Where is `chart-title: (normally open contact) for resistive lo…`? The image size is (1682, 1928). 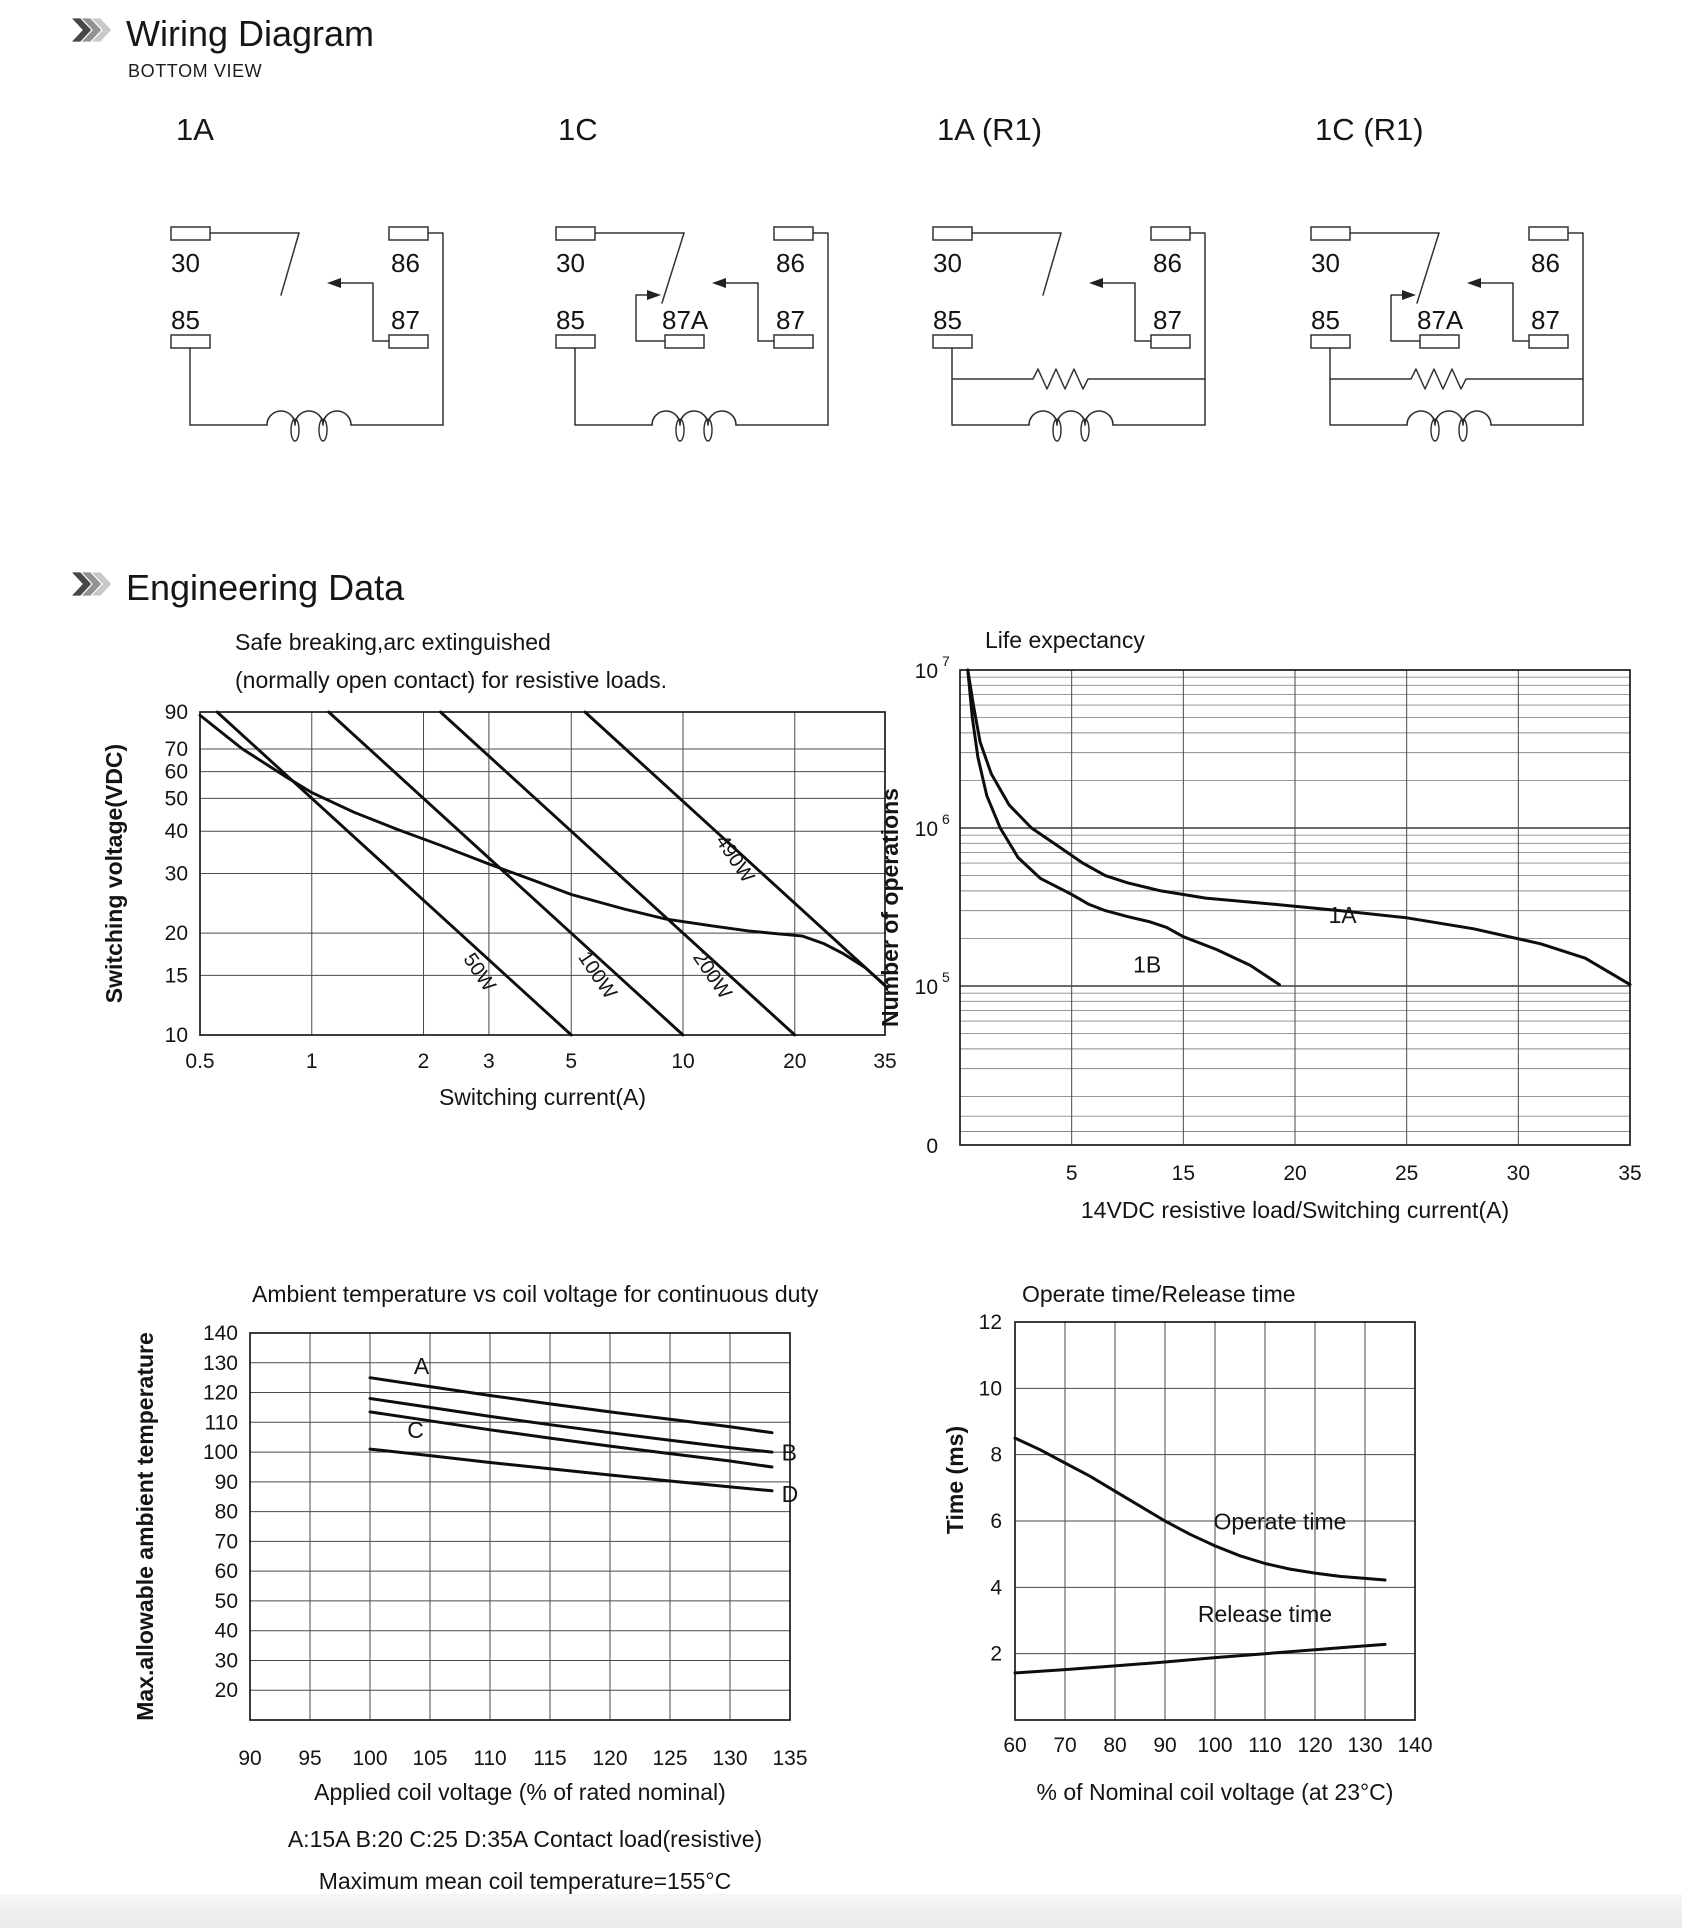 chart-title: (normally open contact) for resistive lo… is located at coordinates (451, 680).